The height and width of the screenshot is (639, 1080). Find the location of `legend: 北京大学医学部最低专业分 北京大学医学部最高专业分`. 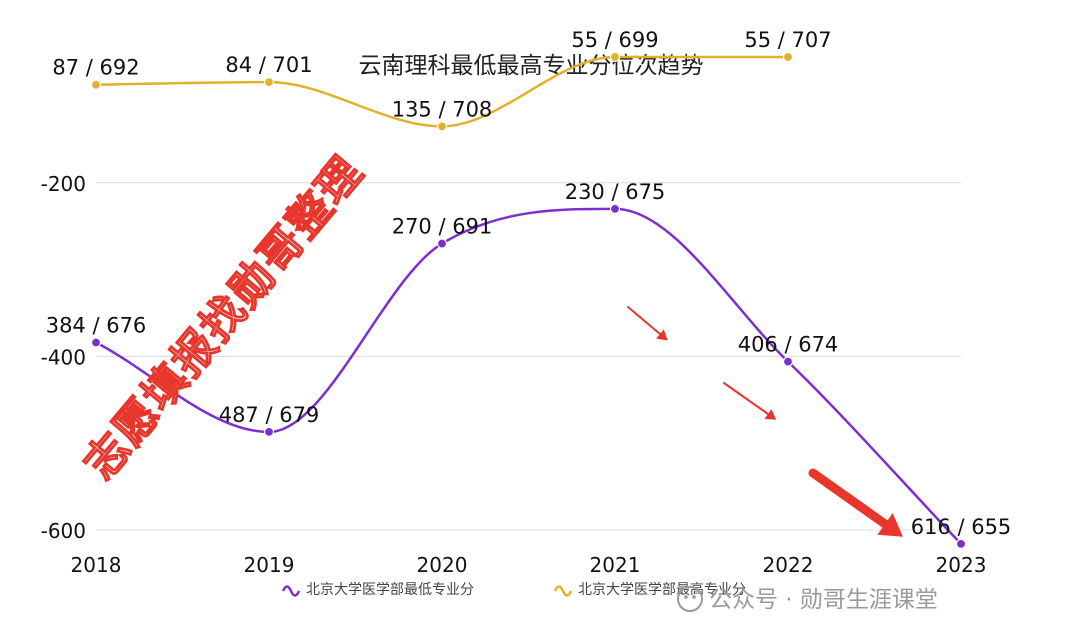

legend: 北京大学医学部最低专业分 北京大学医学部最高专业分 is located at coordinates (513, 589).